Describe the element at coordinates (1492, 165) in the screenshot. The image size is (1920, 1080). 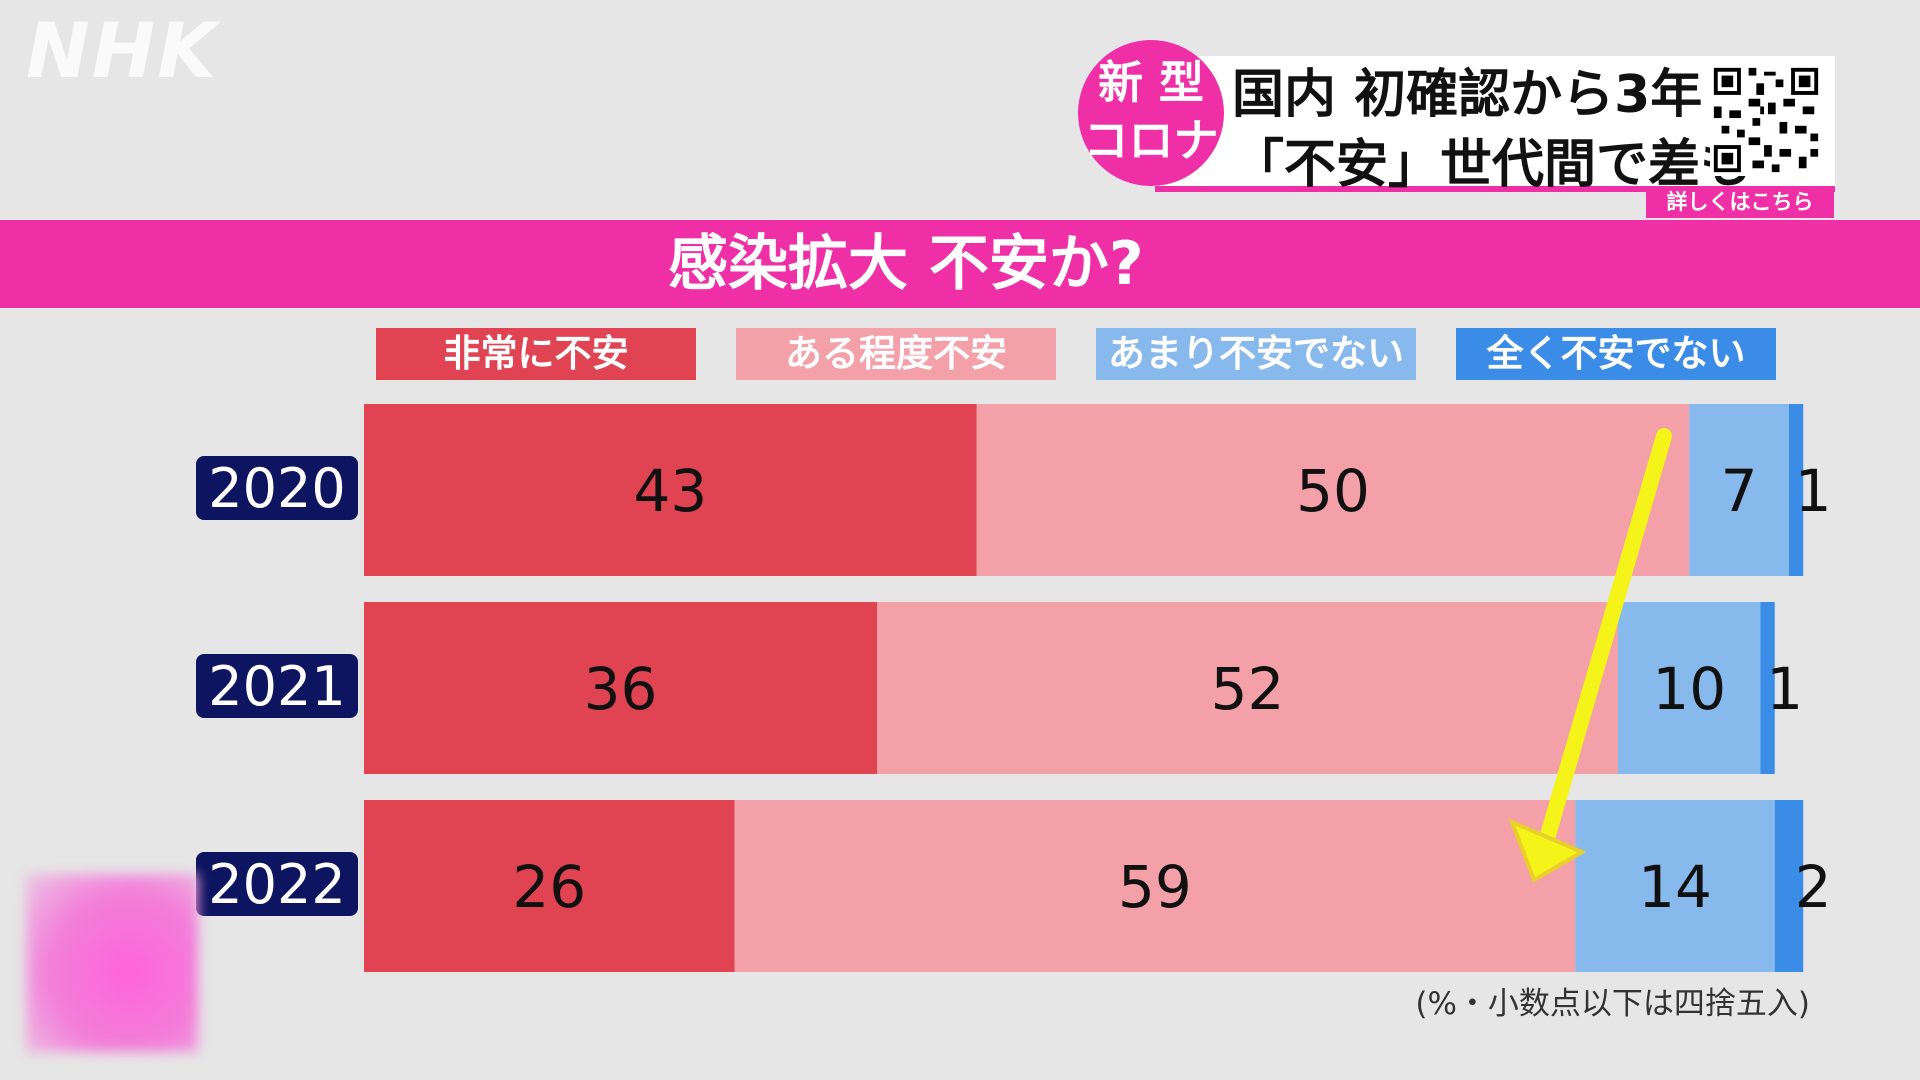
I see `headline-line2: 「不安」世代間で差も` at that location.